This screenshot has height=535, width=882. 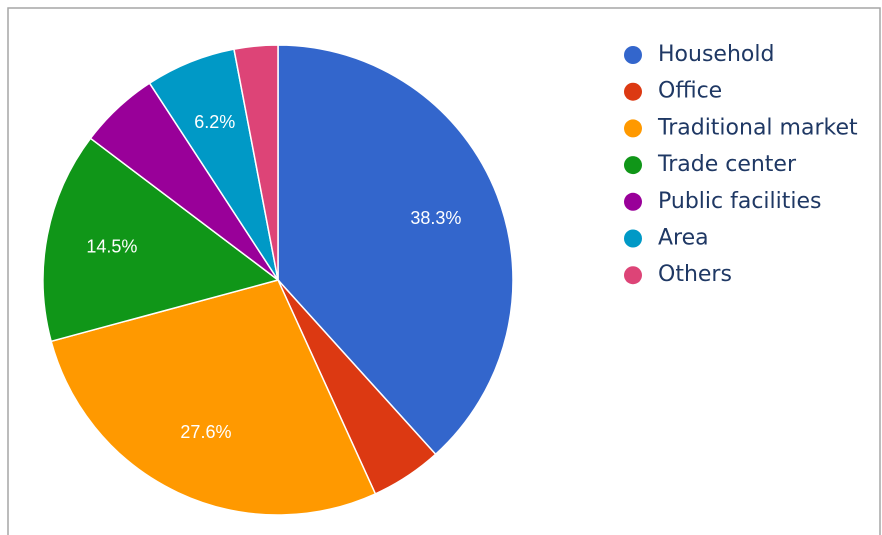 I want to click on legend-text: Others, so click(x=695, y=274).